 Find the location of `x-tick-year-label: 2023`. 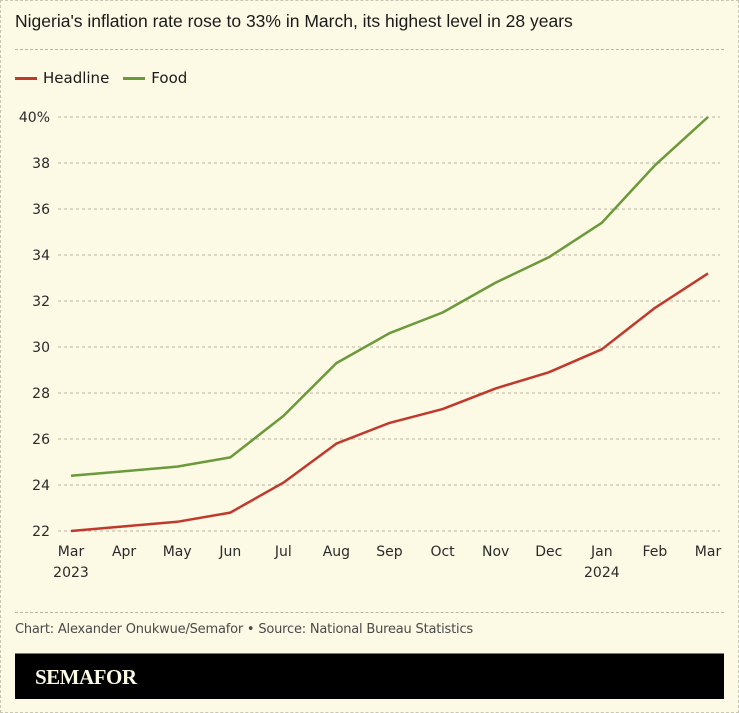

x-tick-year-label: 2023 is located at coordinates (71, 573).